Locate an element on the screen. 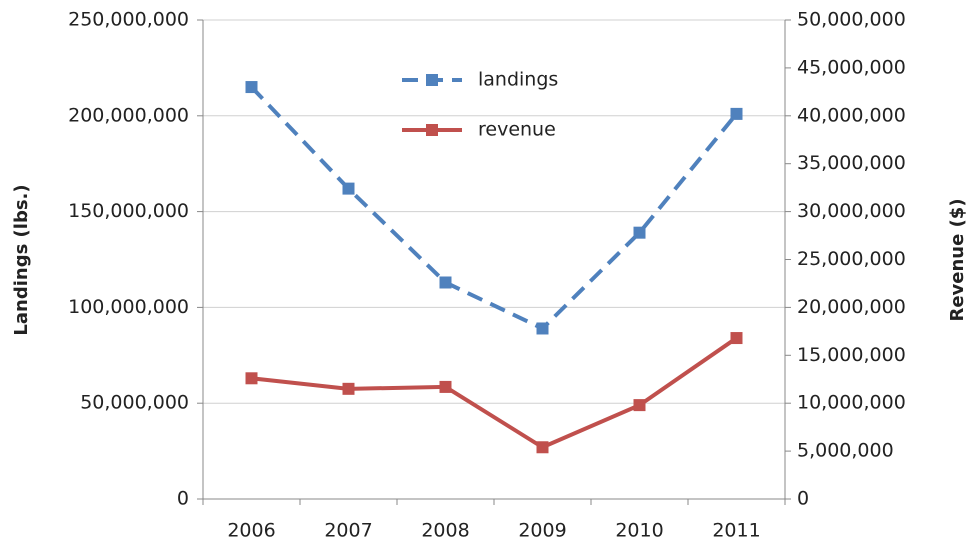  y-tick-label: 0 is located at coordinates (183, 499).